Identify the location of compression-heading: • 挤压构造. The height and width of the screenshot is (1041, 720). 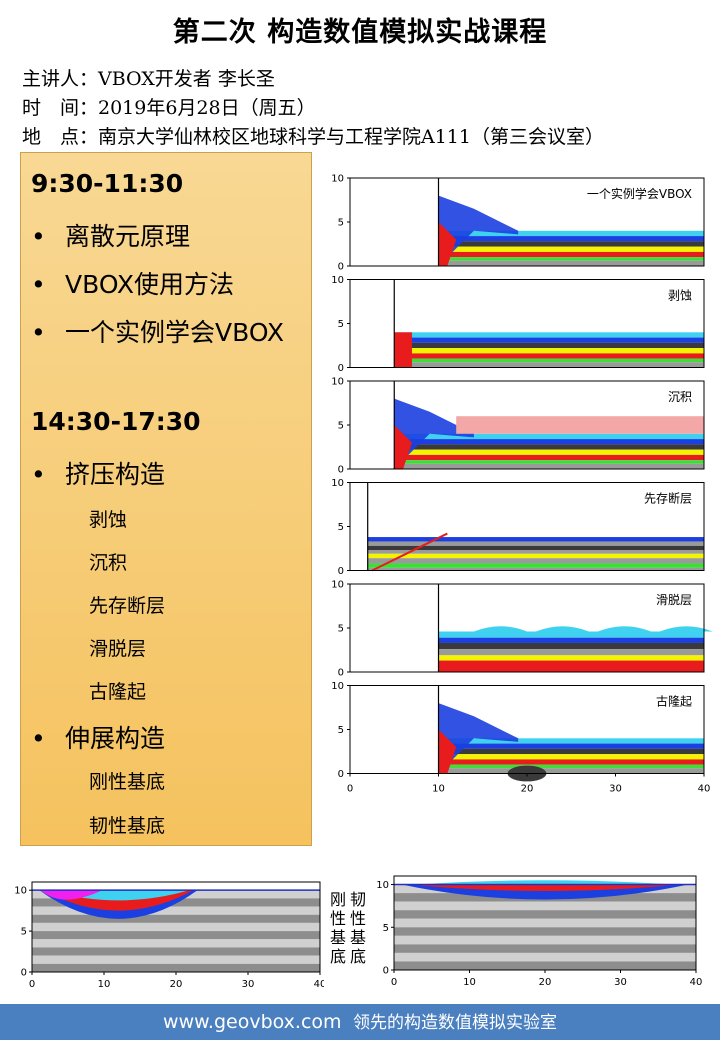
(98, 473).